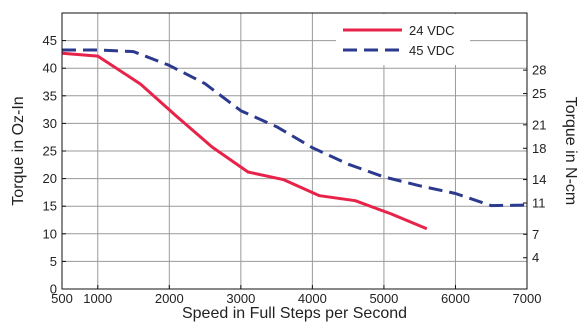 This screenshot has width=580, height=325. I want to click on y-tick-label: 0, so click(53, 289).